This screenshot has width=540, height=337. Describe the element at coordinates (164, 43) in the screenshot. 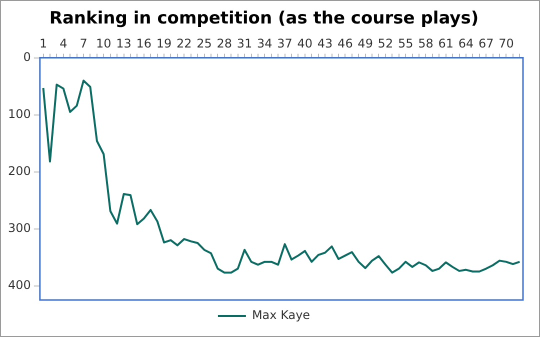

I see `x-tick-label: 19` at that location.